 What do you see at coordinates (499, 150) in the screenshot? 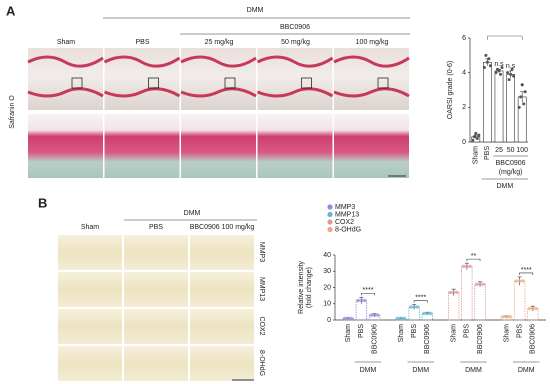
I see `x-tick-label: 25` at bounding box center [499, 150].